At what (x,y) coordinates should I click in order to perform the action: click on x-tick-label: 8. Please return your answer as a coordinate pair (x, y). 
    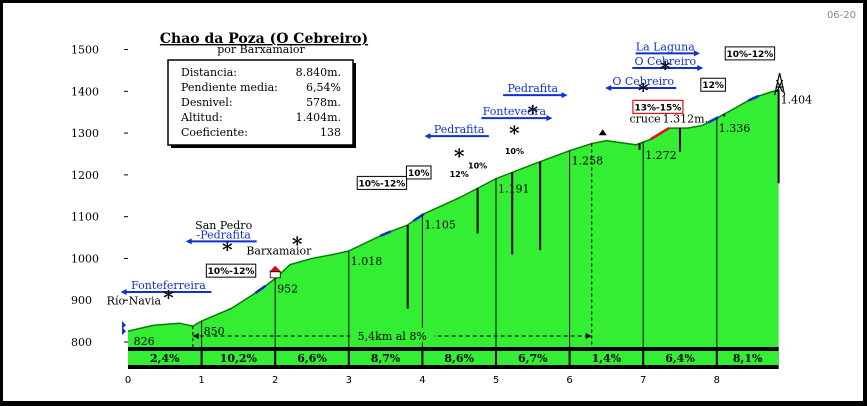
    Looking at the image, I should click on (717, 380).